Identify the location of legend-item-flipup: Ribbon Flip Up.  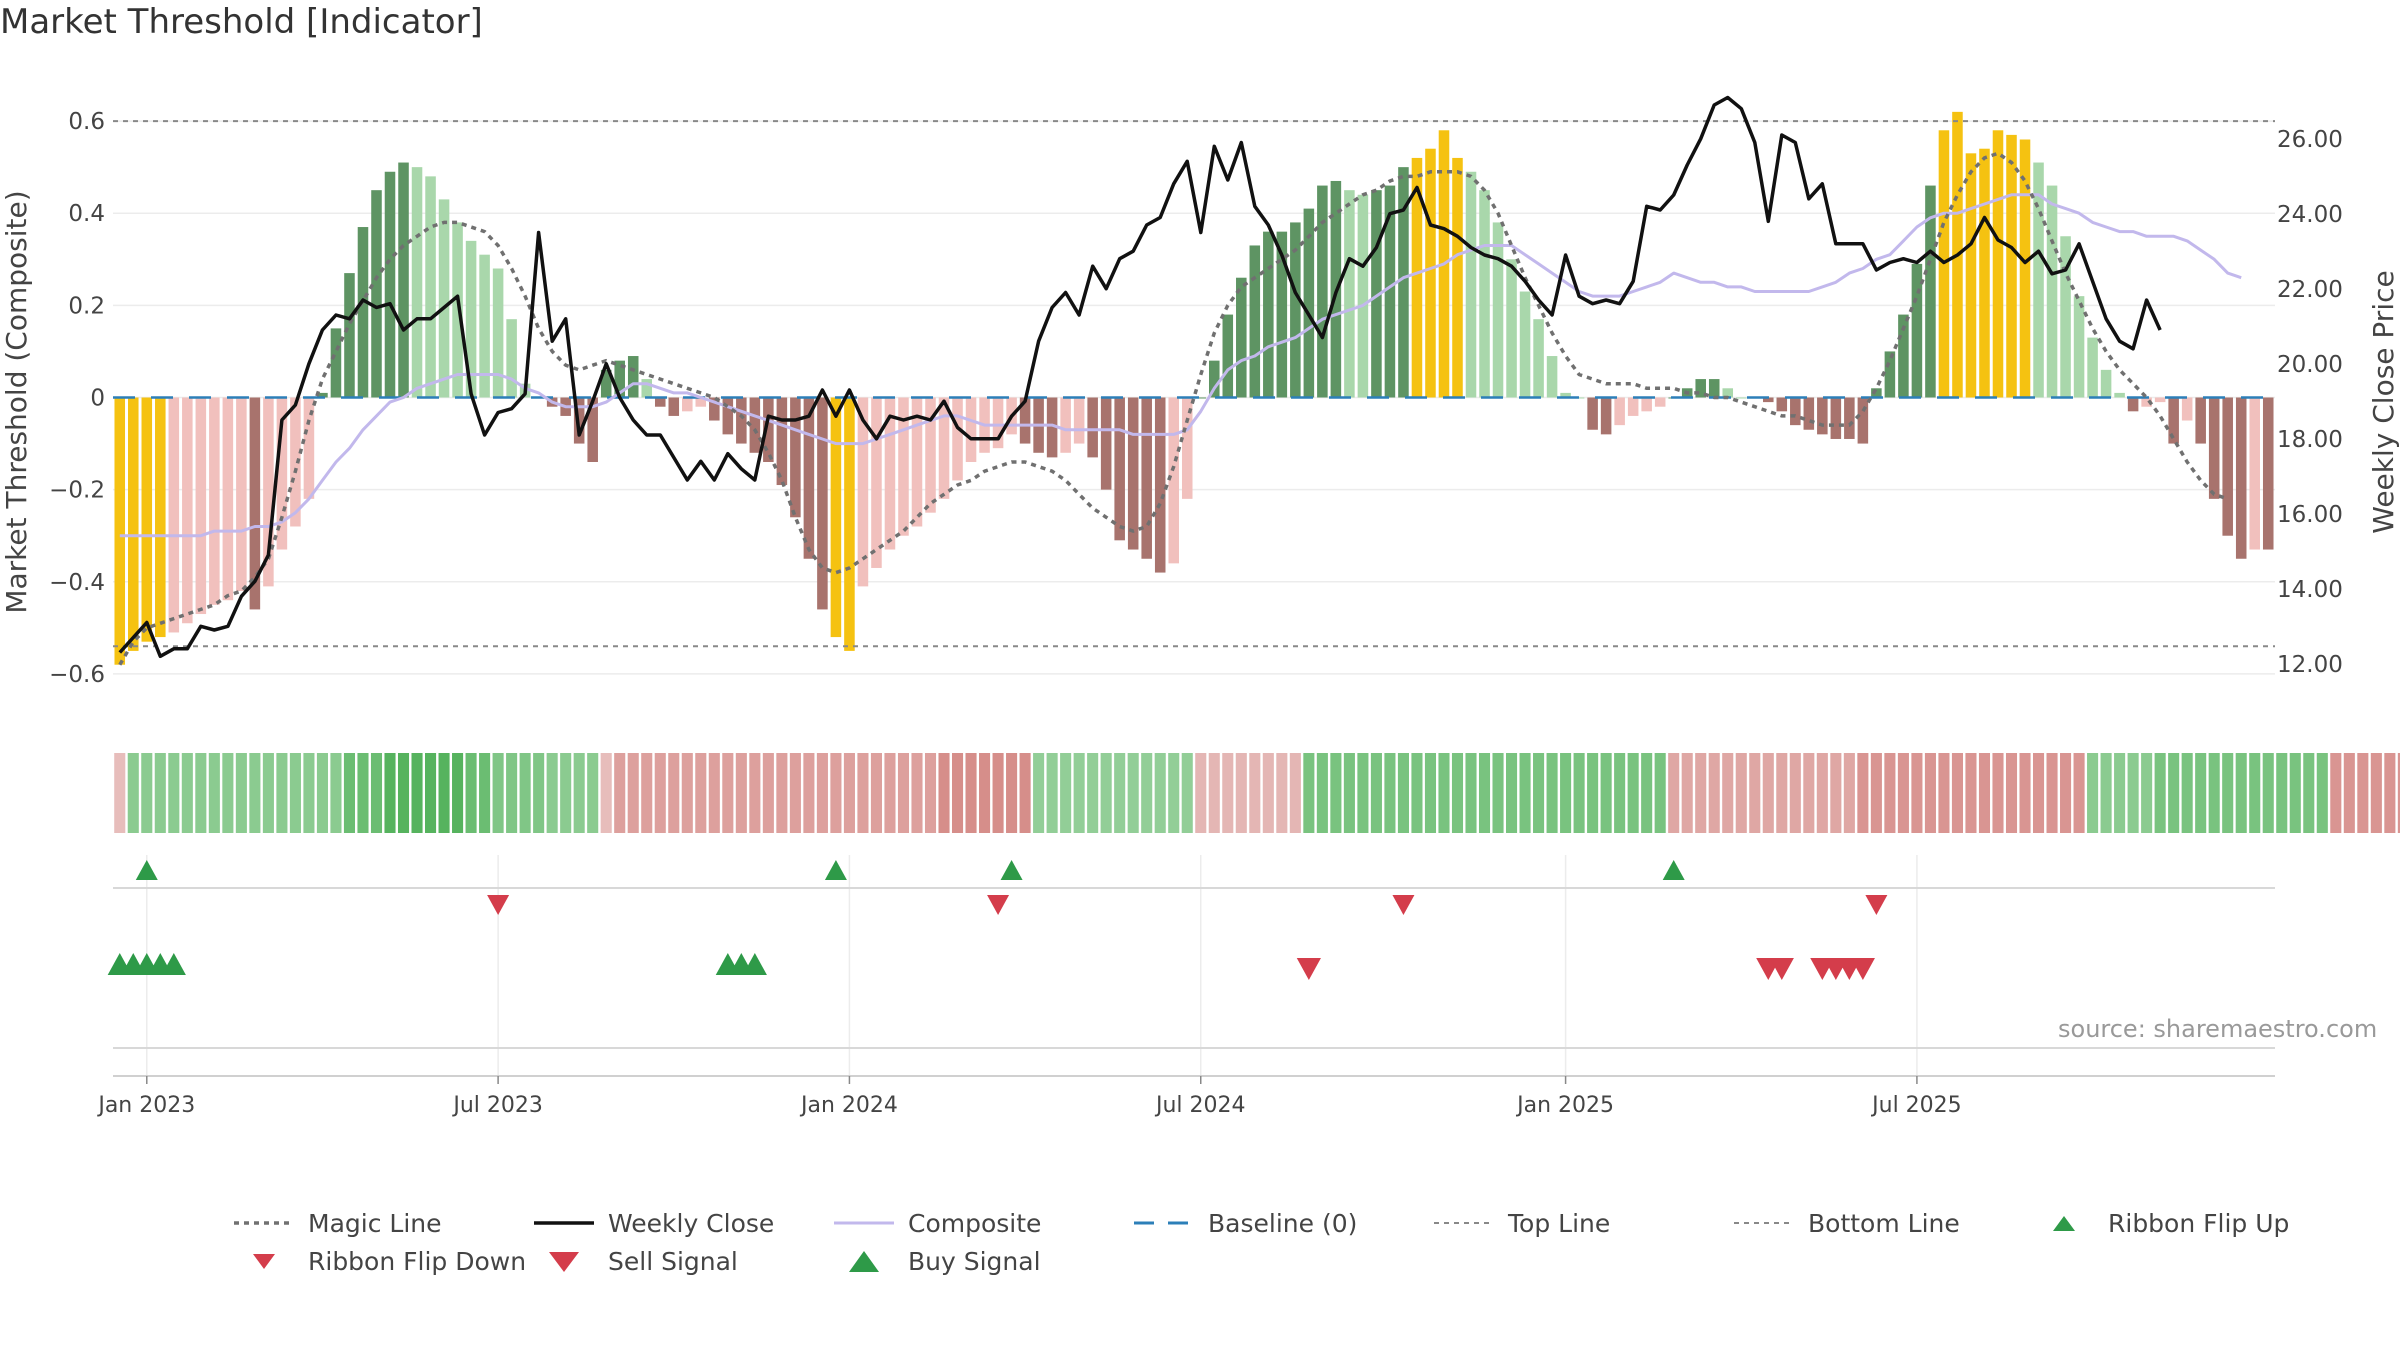
(2159, 1223).